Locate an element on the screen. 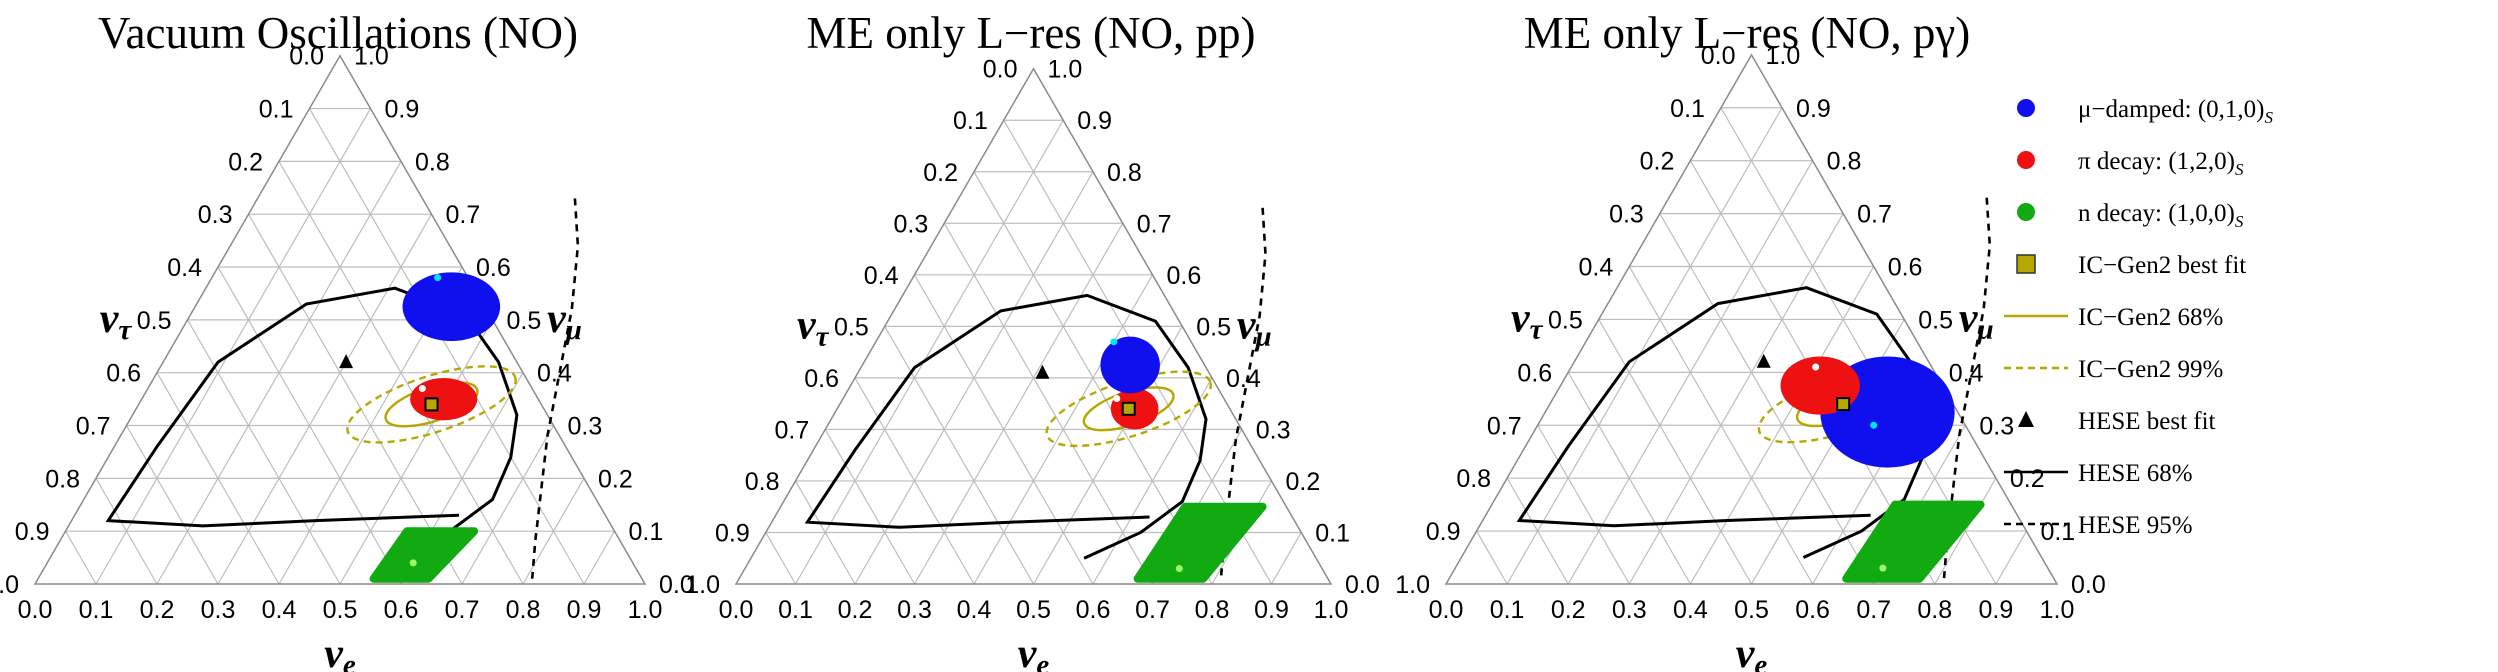 The height and width of the screenshot is (672, 2498). hese-best-fit-marker is located at coordinates (1042, 371).